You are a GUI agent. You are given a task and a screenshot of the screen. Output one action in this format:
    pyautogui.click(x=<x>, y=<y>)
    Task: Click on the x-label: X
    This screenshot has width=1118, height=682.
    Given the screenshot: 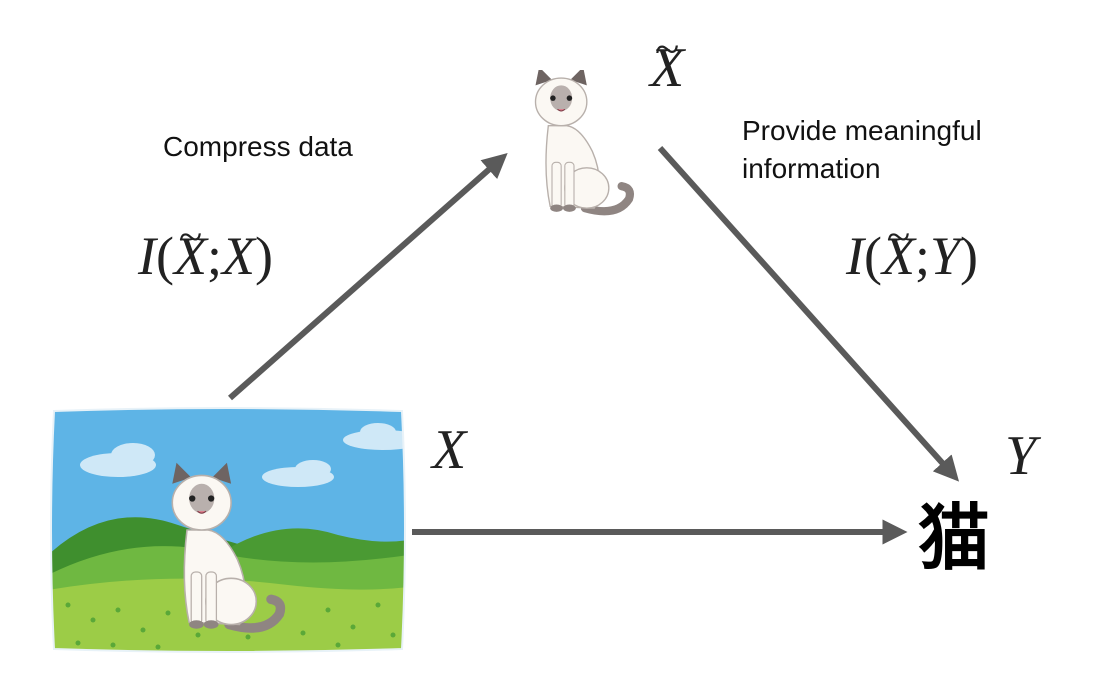 What is the action you would take?
    pyautogui.click(x=449, y=450)
    